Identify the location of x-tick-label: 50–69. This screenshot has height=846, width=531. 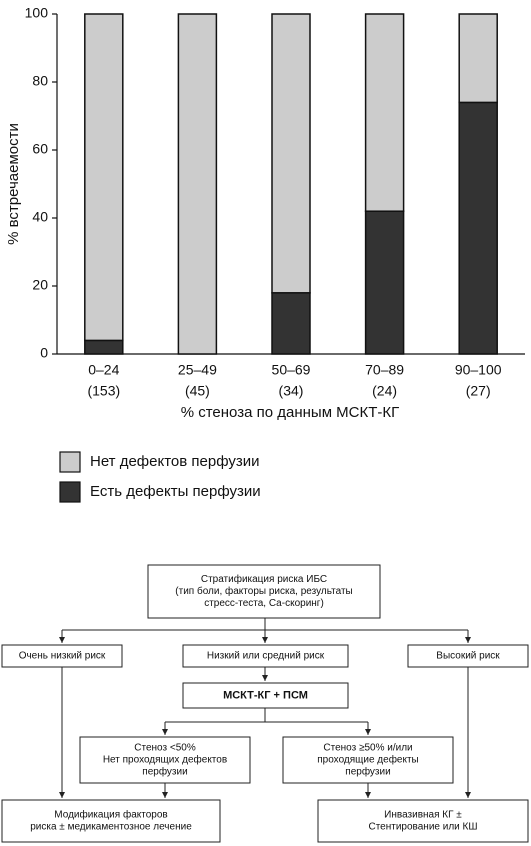
(291, 370).